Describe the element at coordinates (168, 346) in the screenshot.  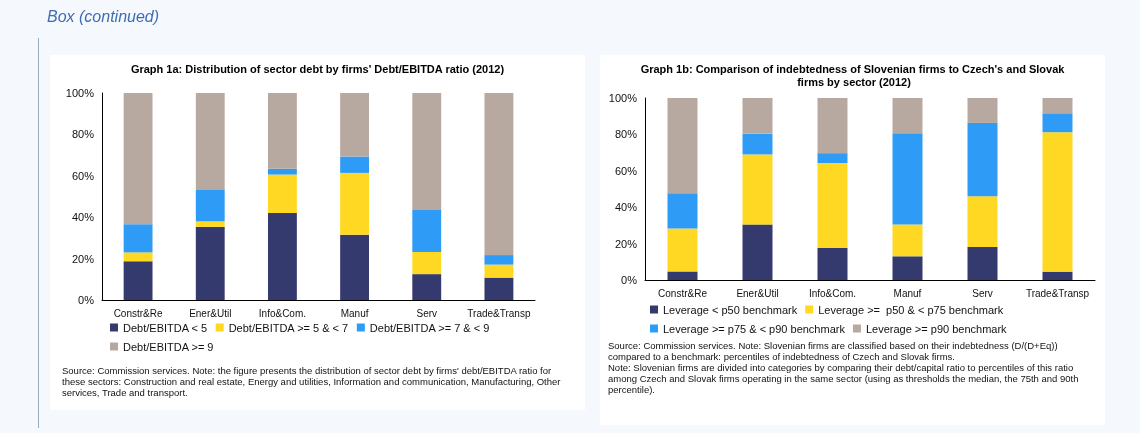
I see `legend-label: Debt/EBITDA >= 9` at that location.